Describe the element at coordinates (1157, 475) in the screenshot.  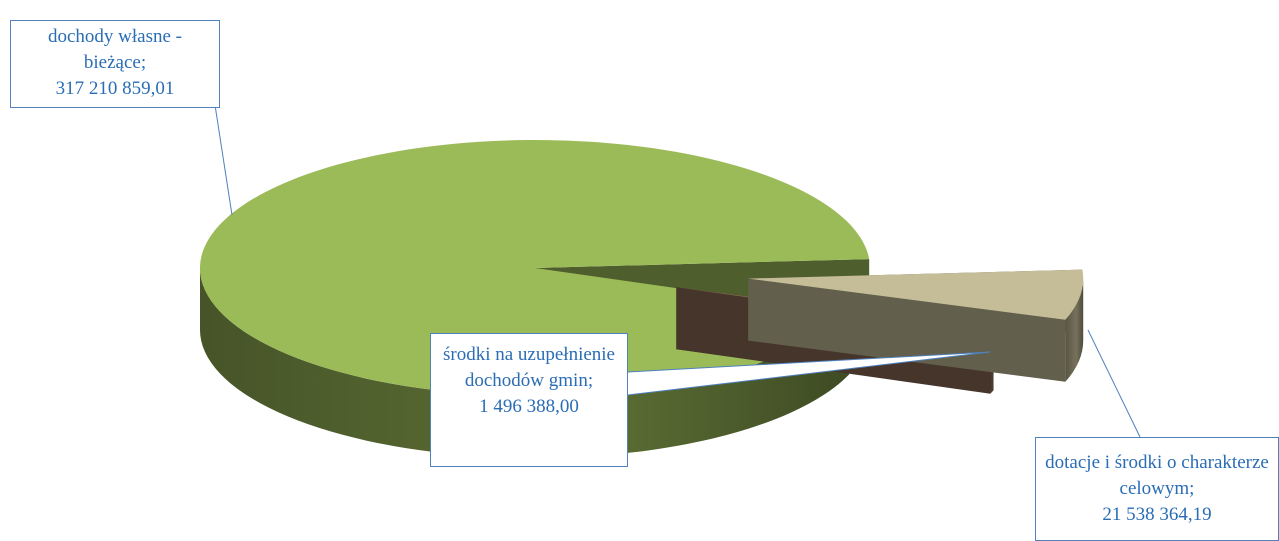
I see `label-category: dotacje i środki o charakterze celowym;` at that location.